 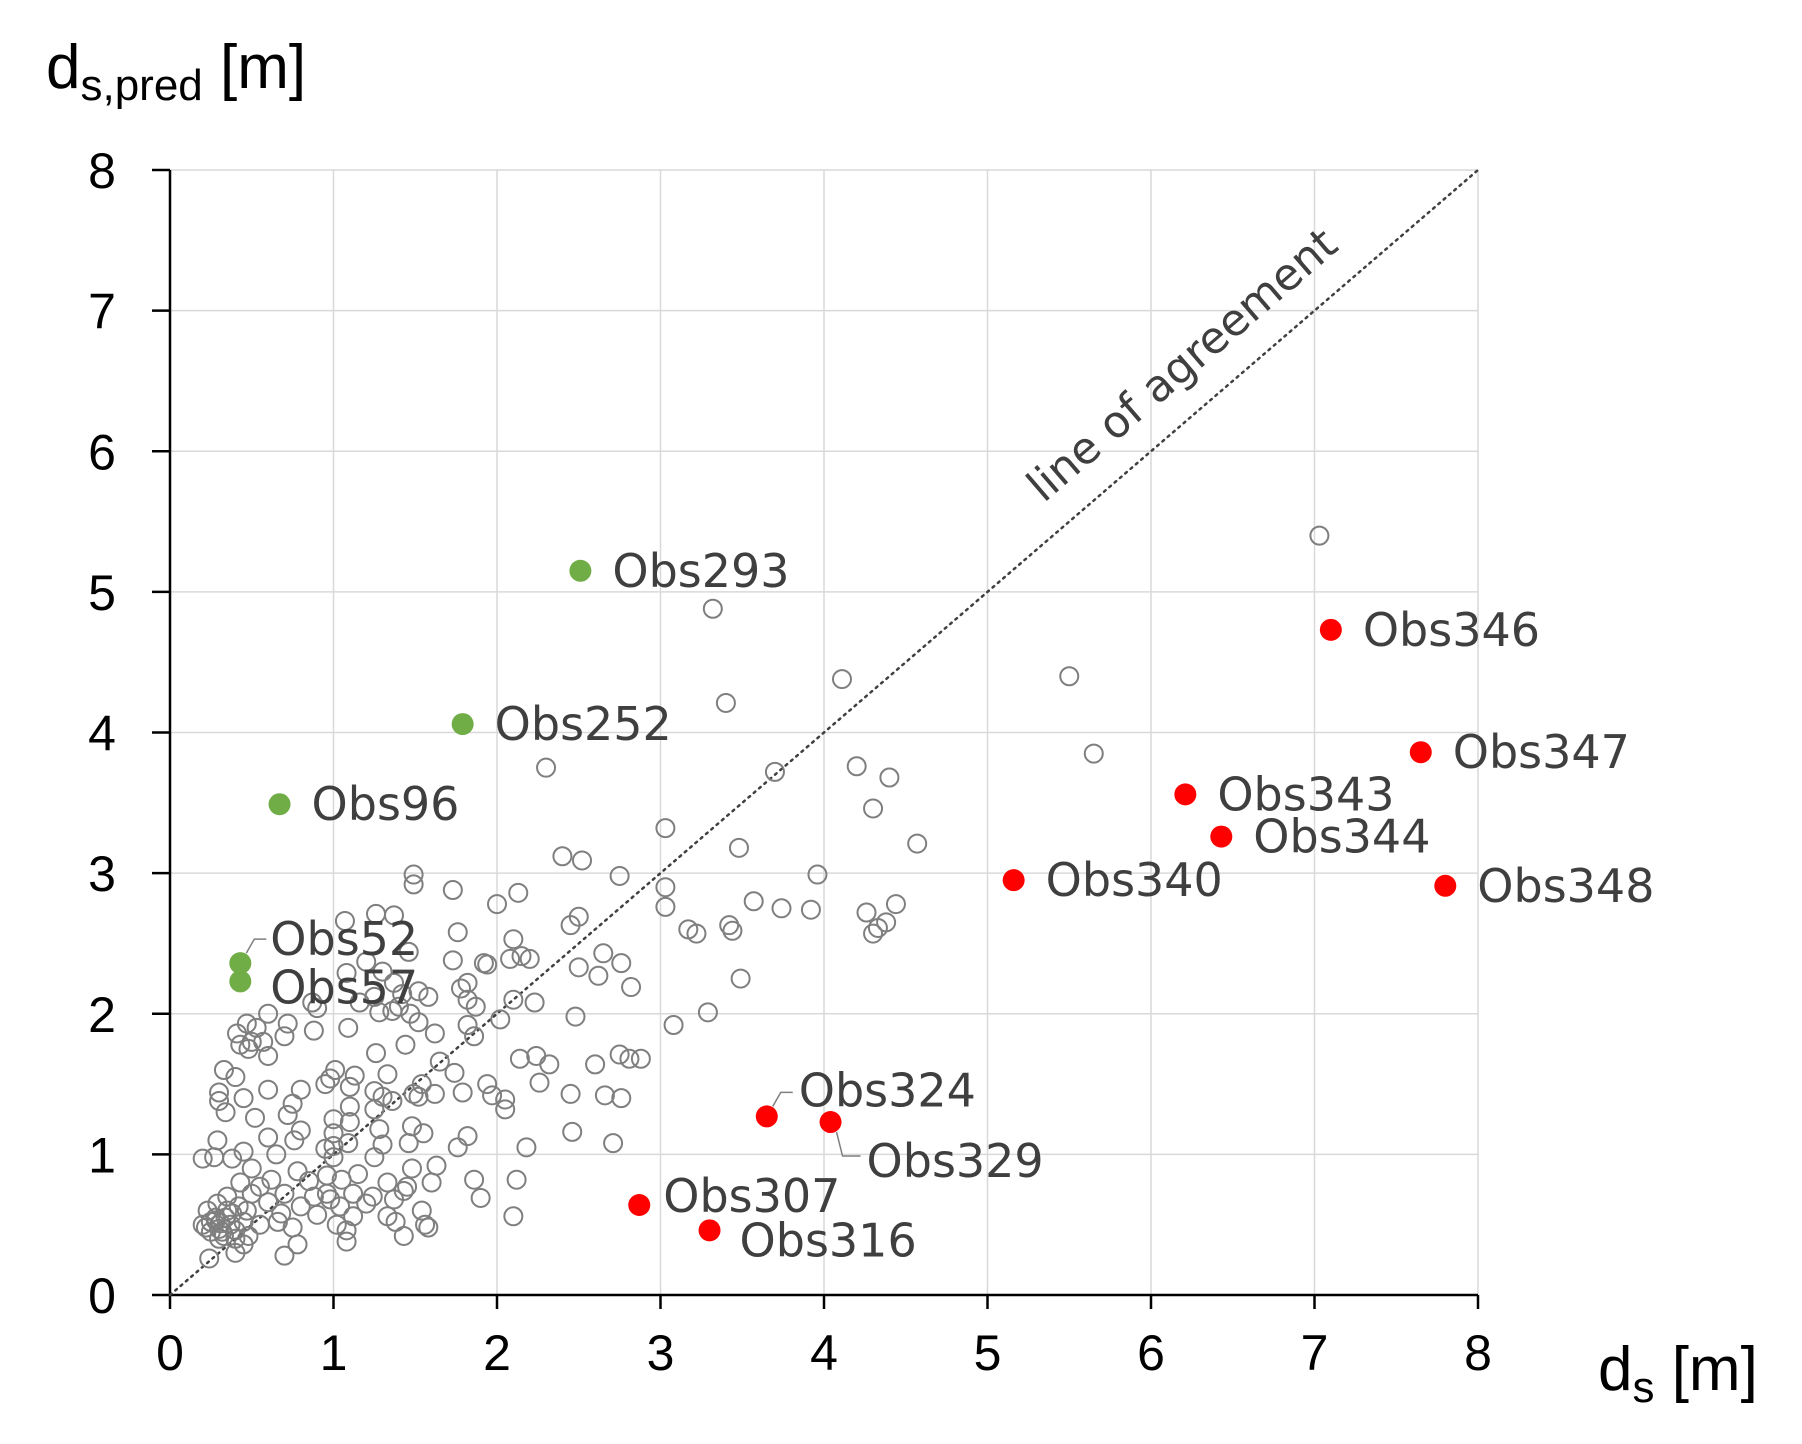 What do you see at coordinates (256, 946) in the screenshot?
I see `leader-line` at bounding box center [256, 946].